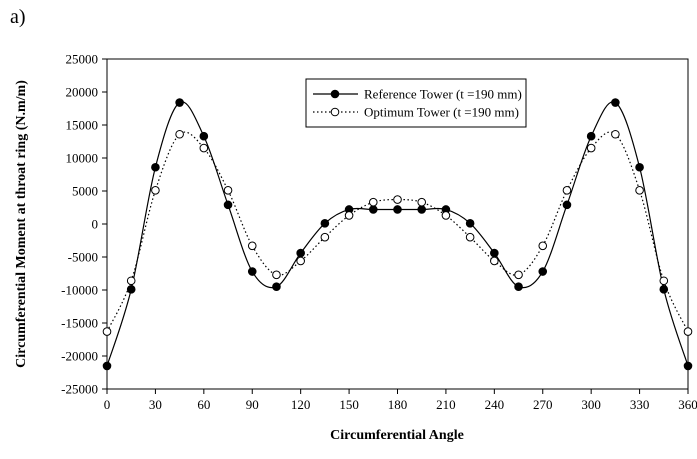  I want to click on y-tick-label: -15000, so click(79, 323).